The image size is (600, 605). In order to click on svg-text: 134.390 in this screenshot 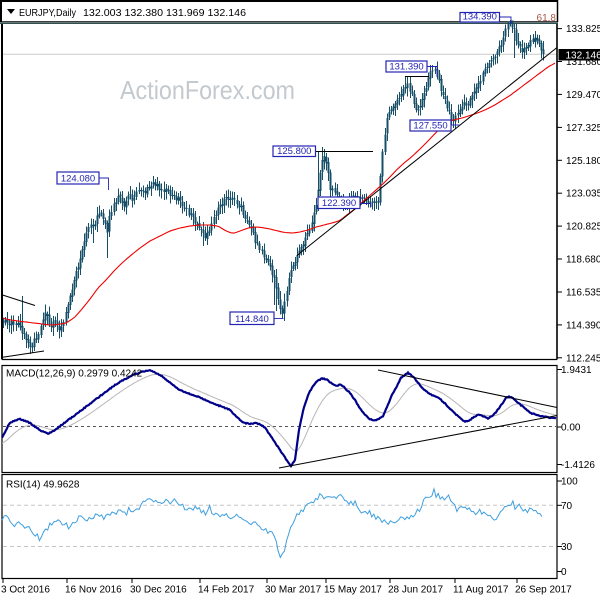, I will do `click(480, 17)`.